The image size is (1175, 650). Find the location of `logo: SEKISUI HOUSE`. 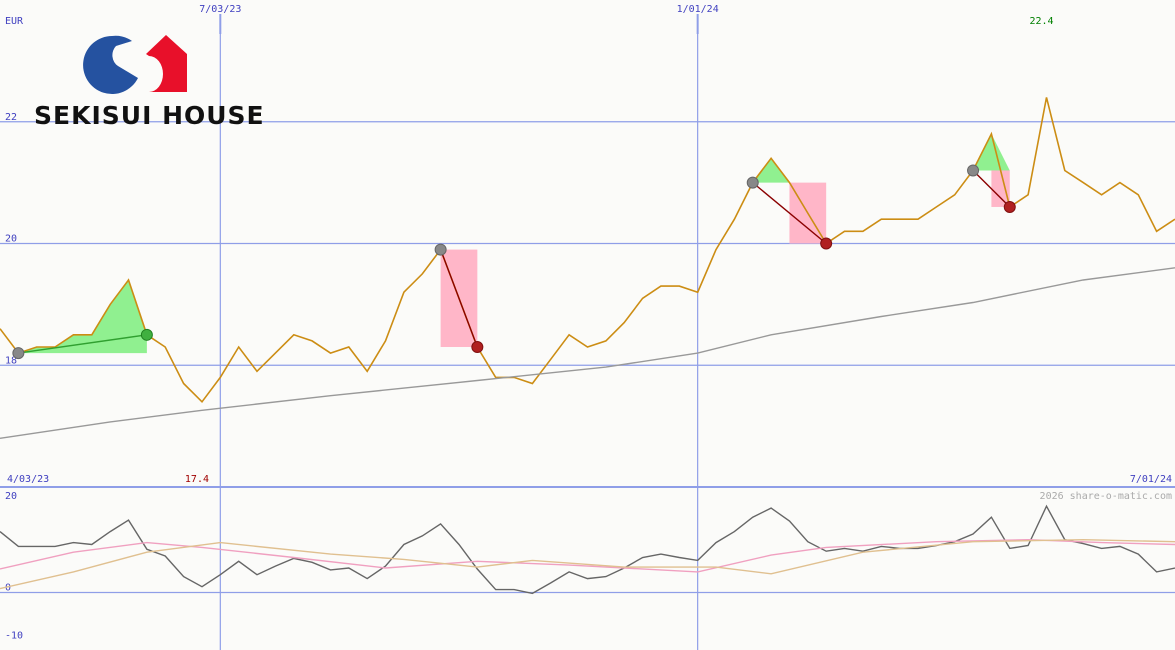

logo: SEKISUI HOUSE is located at coordinates (149, 82).